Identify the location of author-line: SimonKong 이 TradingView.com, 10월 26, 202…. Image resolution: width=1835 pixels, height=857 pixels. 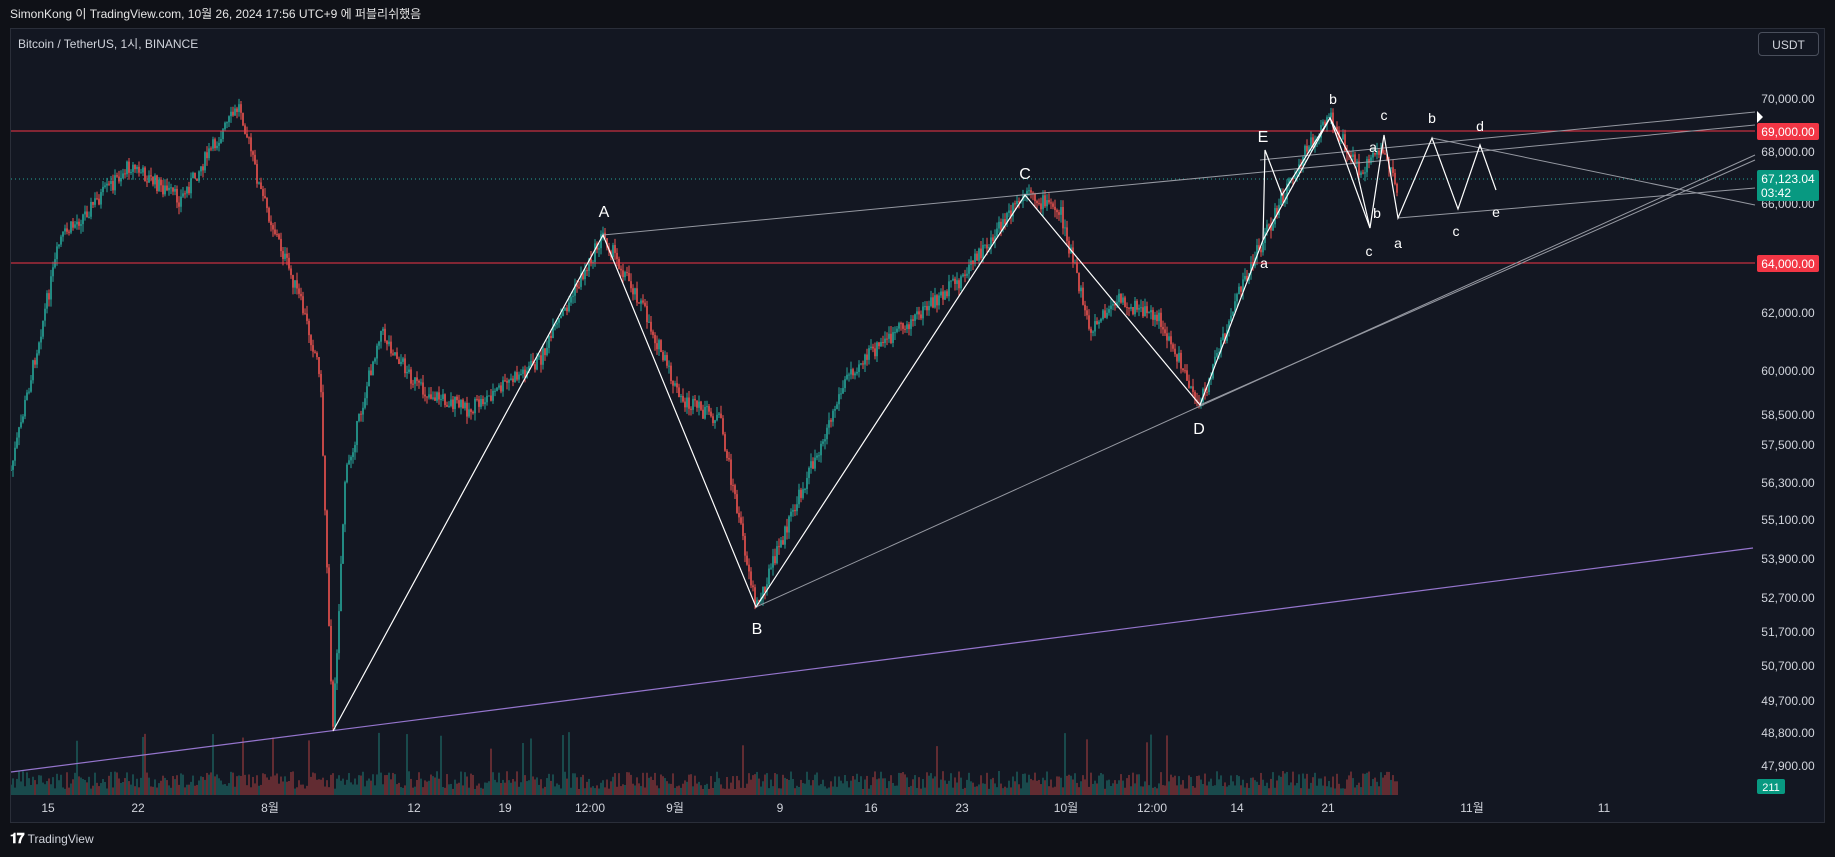
(917, 13).